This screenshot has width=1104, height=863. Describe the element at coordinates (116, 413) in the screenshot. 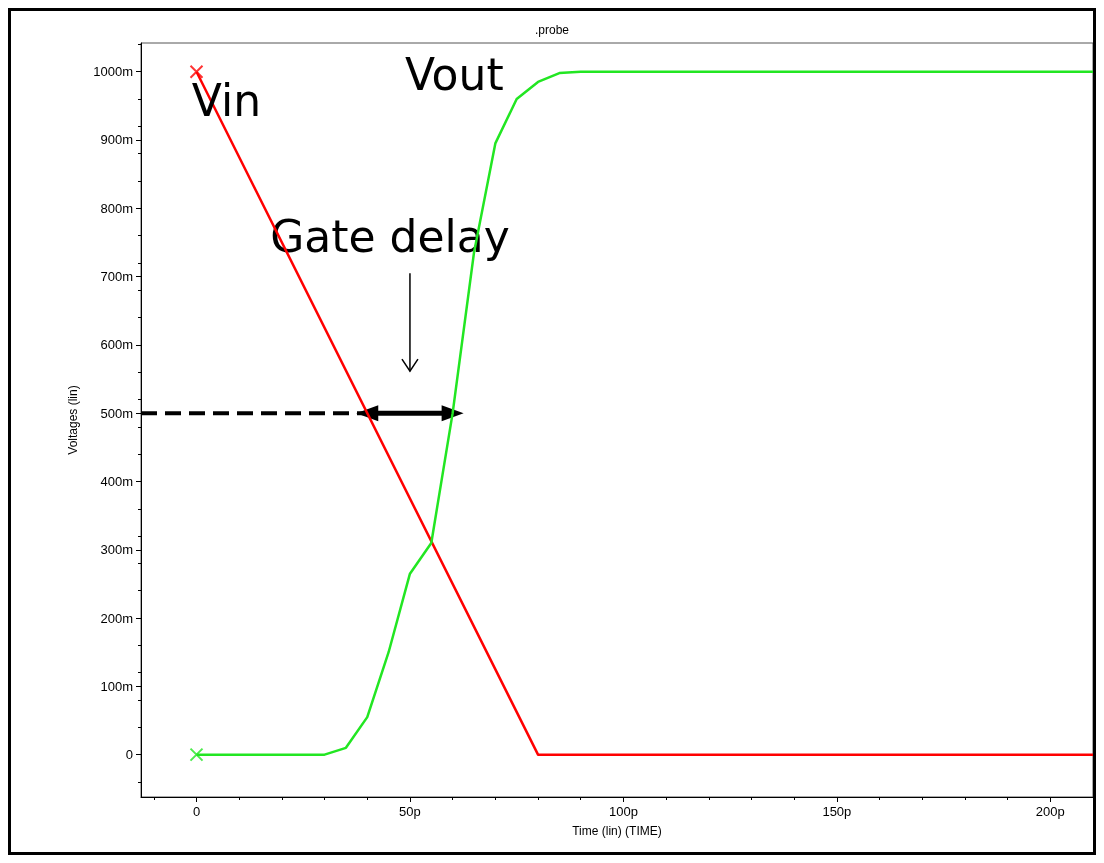

I see `y-tick-label: 500m` at that location.